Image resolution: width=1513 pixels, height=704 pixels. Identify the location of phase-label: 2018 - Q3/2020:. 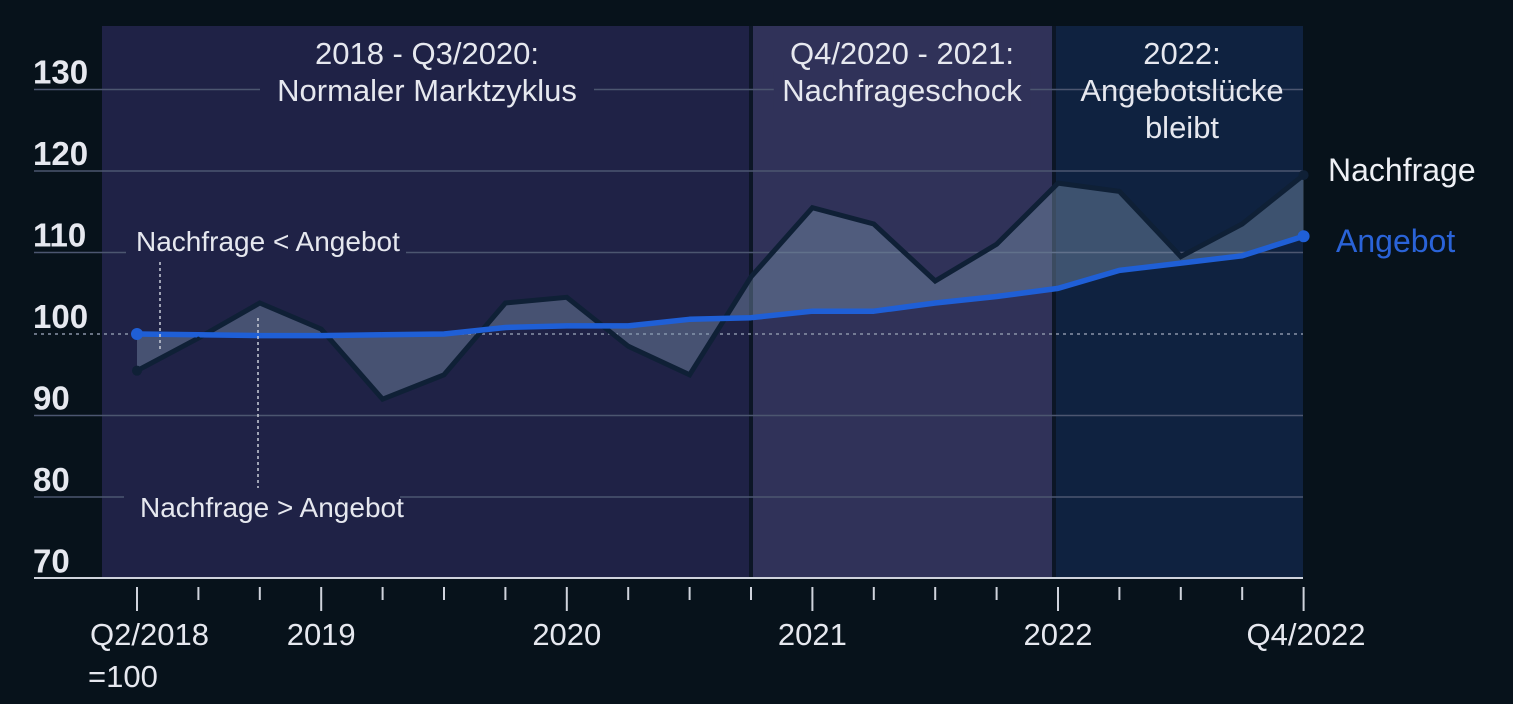
(427, 53).